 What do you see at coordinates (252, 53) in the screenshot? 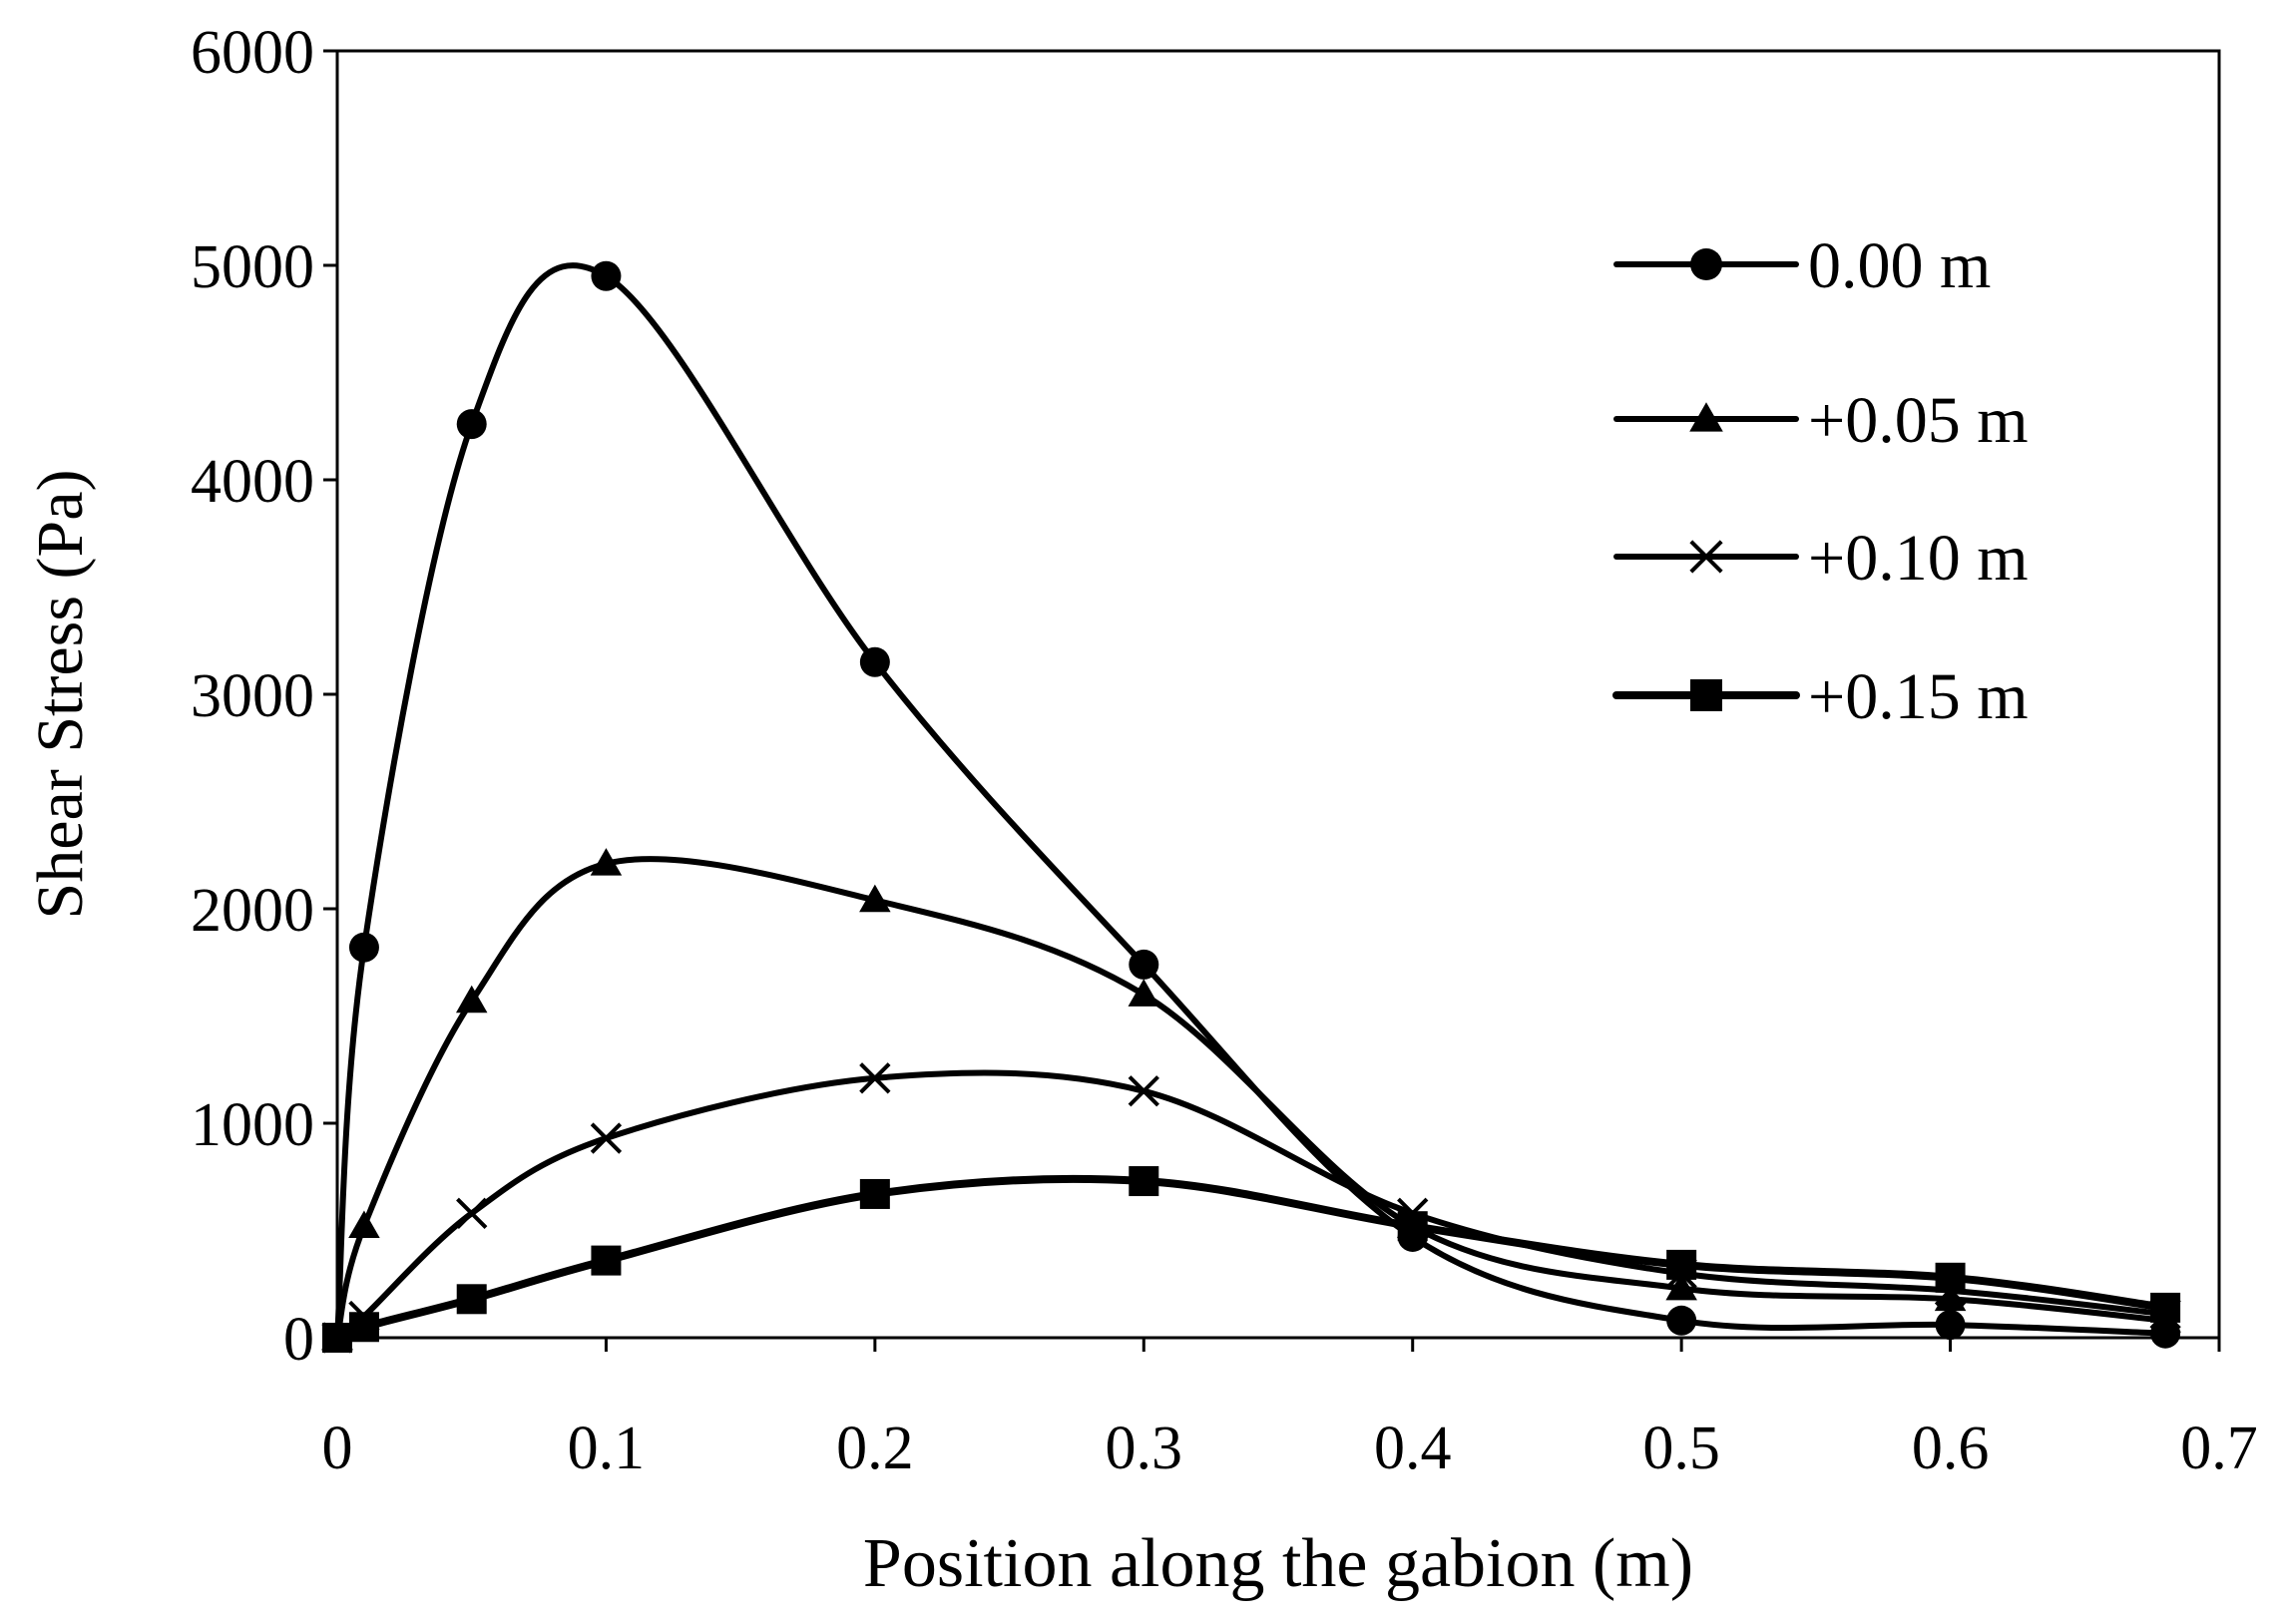
I see `y-tick-label: 6000` at bounding box center [252, 53].